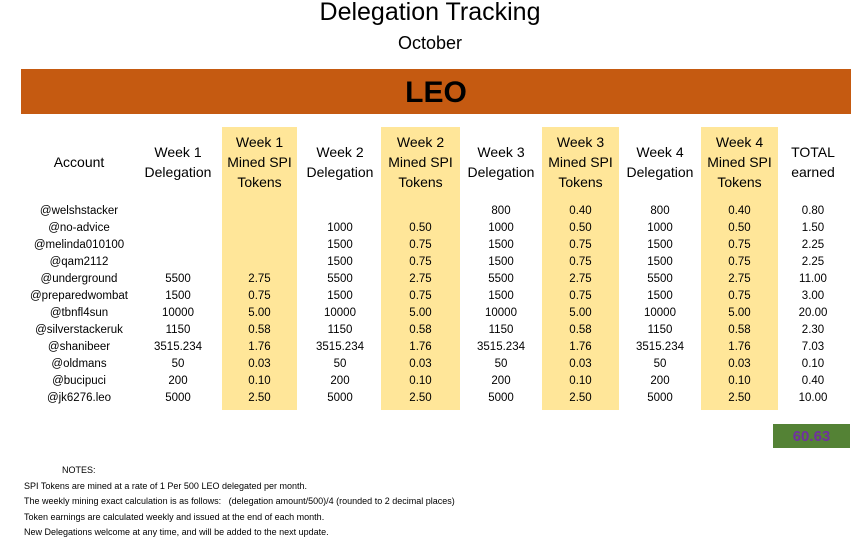 This screenshot has height=543, width=860. What do you see at coordinates (739, 398) in the screenshot?
I see `cell-week4-mined: 2.50` at bounding box center [739, 398].